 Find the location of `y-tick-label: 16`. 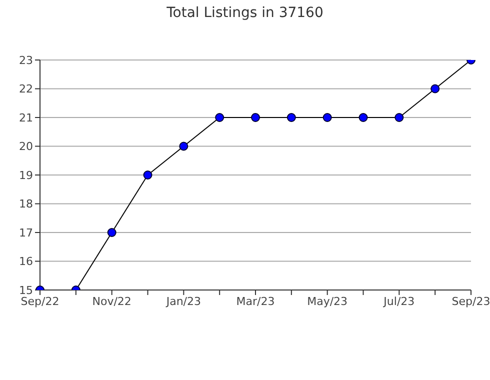

y-tick-label: 16 is located at coordinates (26, 261).